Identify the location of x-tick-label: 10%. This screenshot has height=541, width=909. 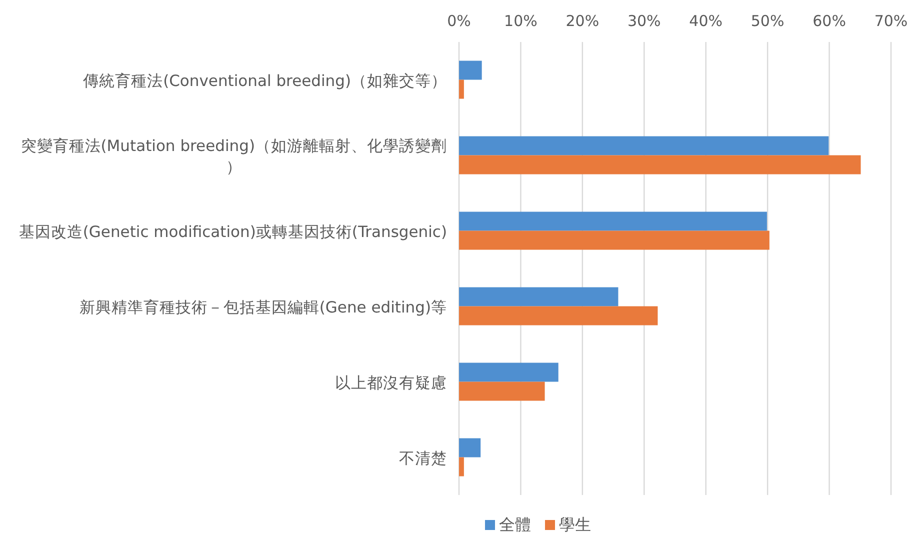
(521, 21).